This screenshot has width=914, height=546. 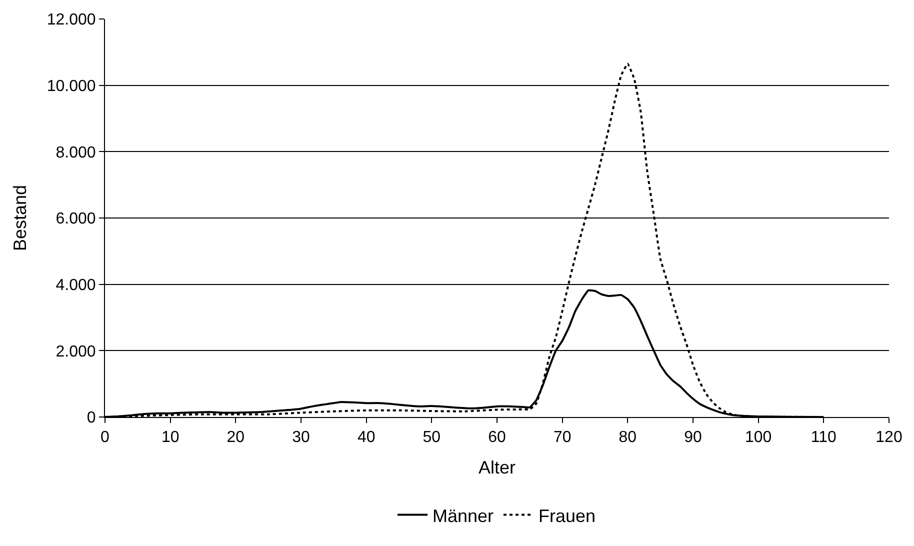 What do you see at coordinates (20, 218) in the screenshot?
I see `y-axis-title: Bestand` at bounding box center [20, 218].